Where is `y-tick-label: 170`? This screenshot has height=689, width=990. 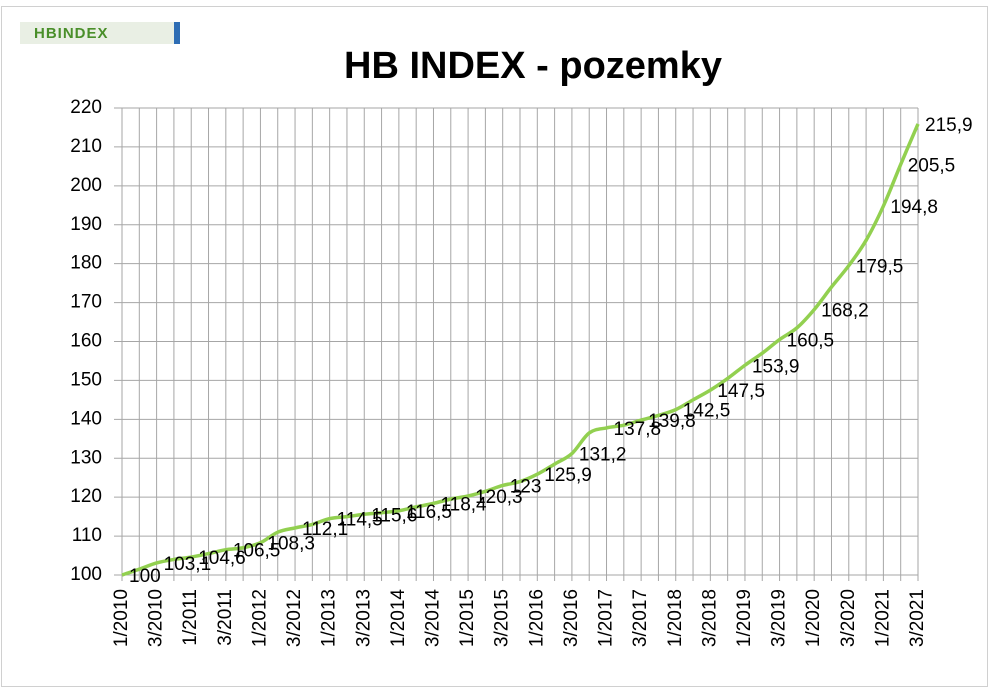
y-tick-label: 170 is located at coordinates (86, 302).